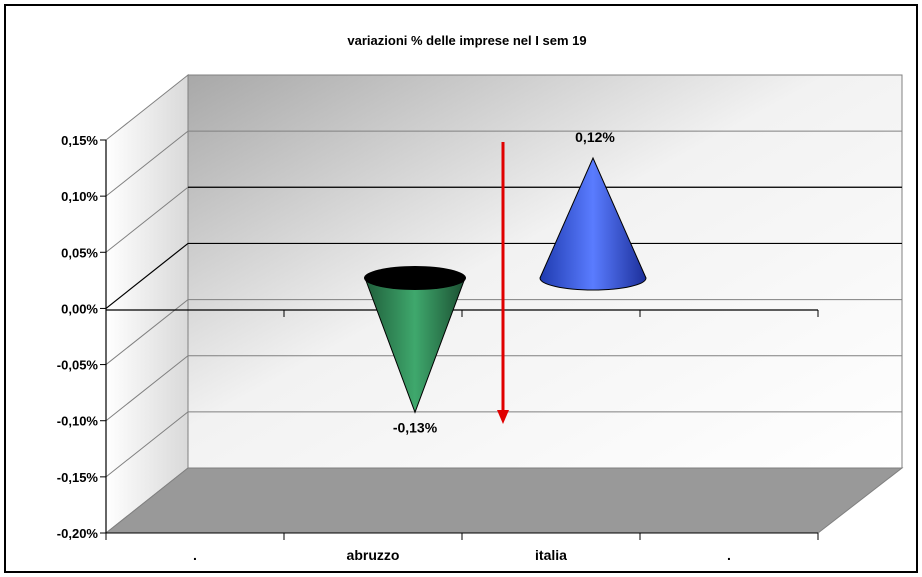  I want to click on data-label: -0,13%, so click(415, 427).